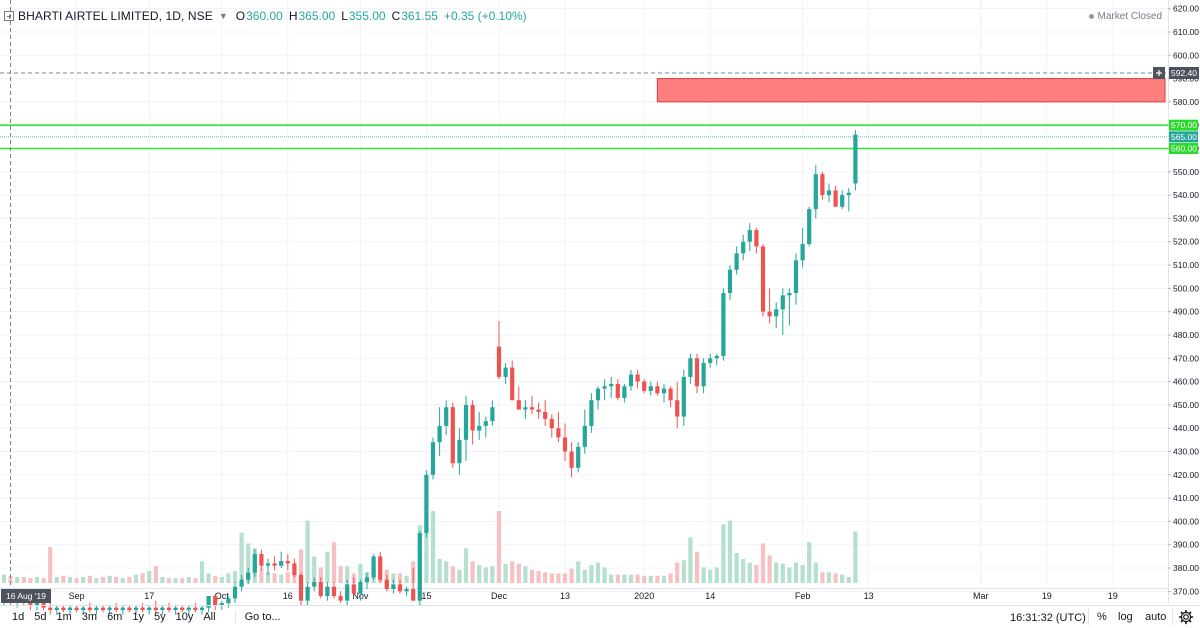 This screenshot has height=628, width=1200. Describe the element at coordinates (1125, 617) in the screenshot. I see `log-scale-button: log` at that location.